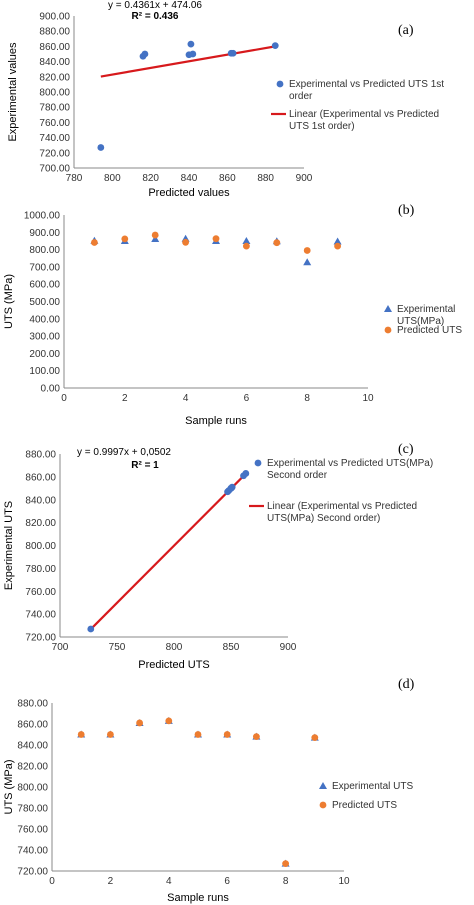 The height and width of the screenshot is (905, 474). I want to click on x-tick-label: 750, so click(117, 647).